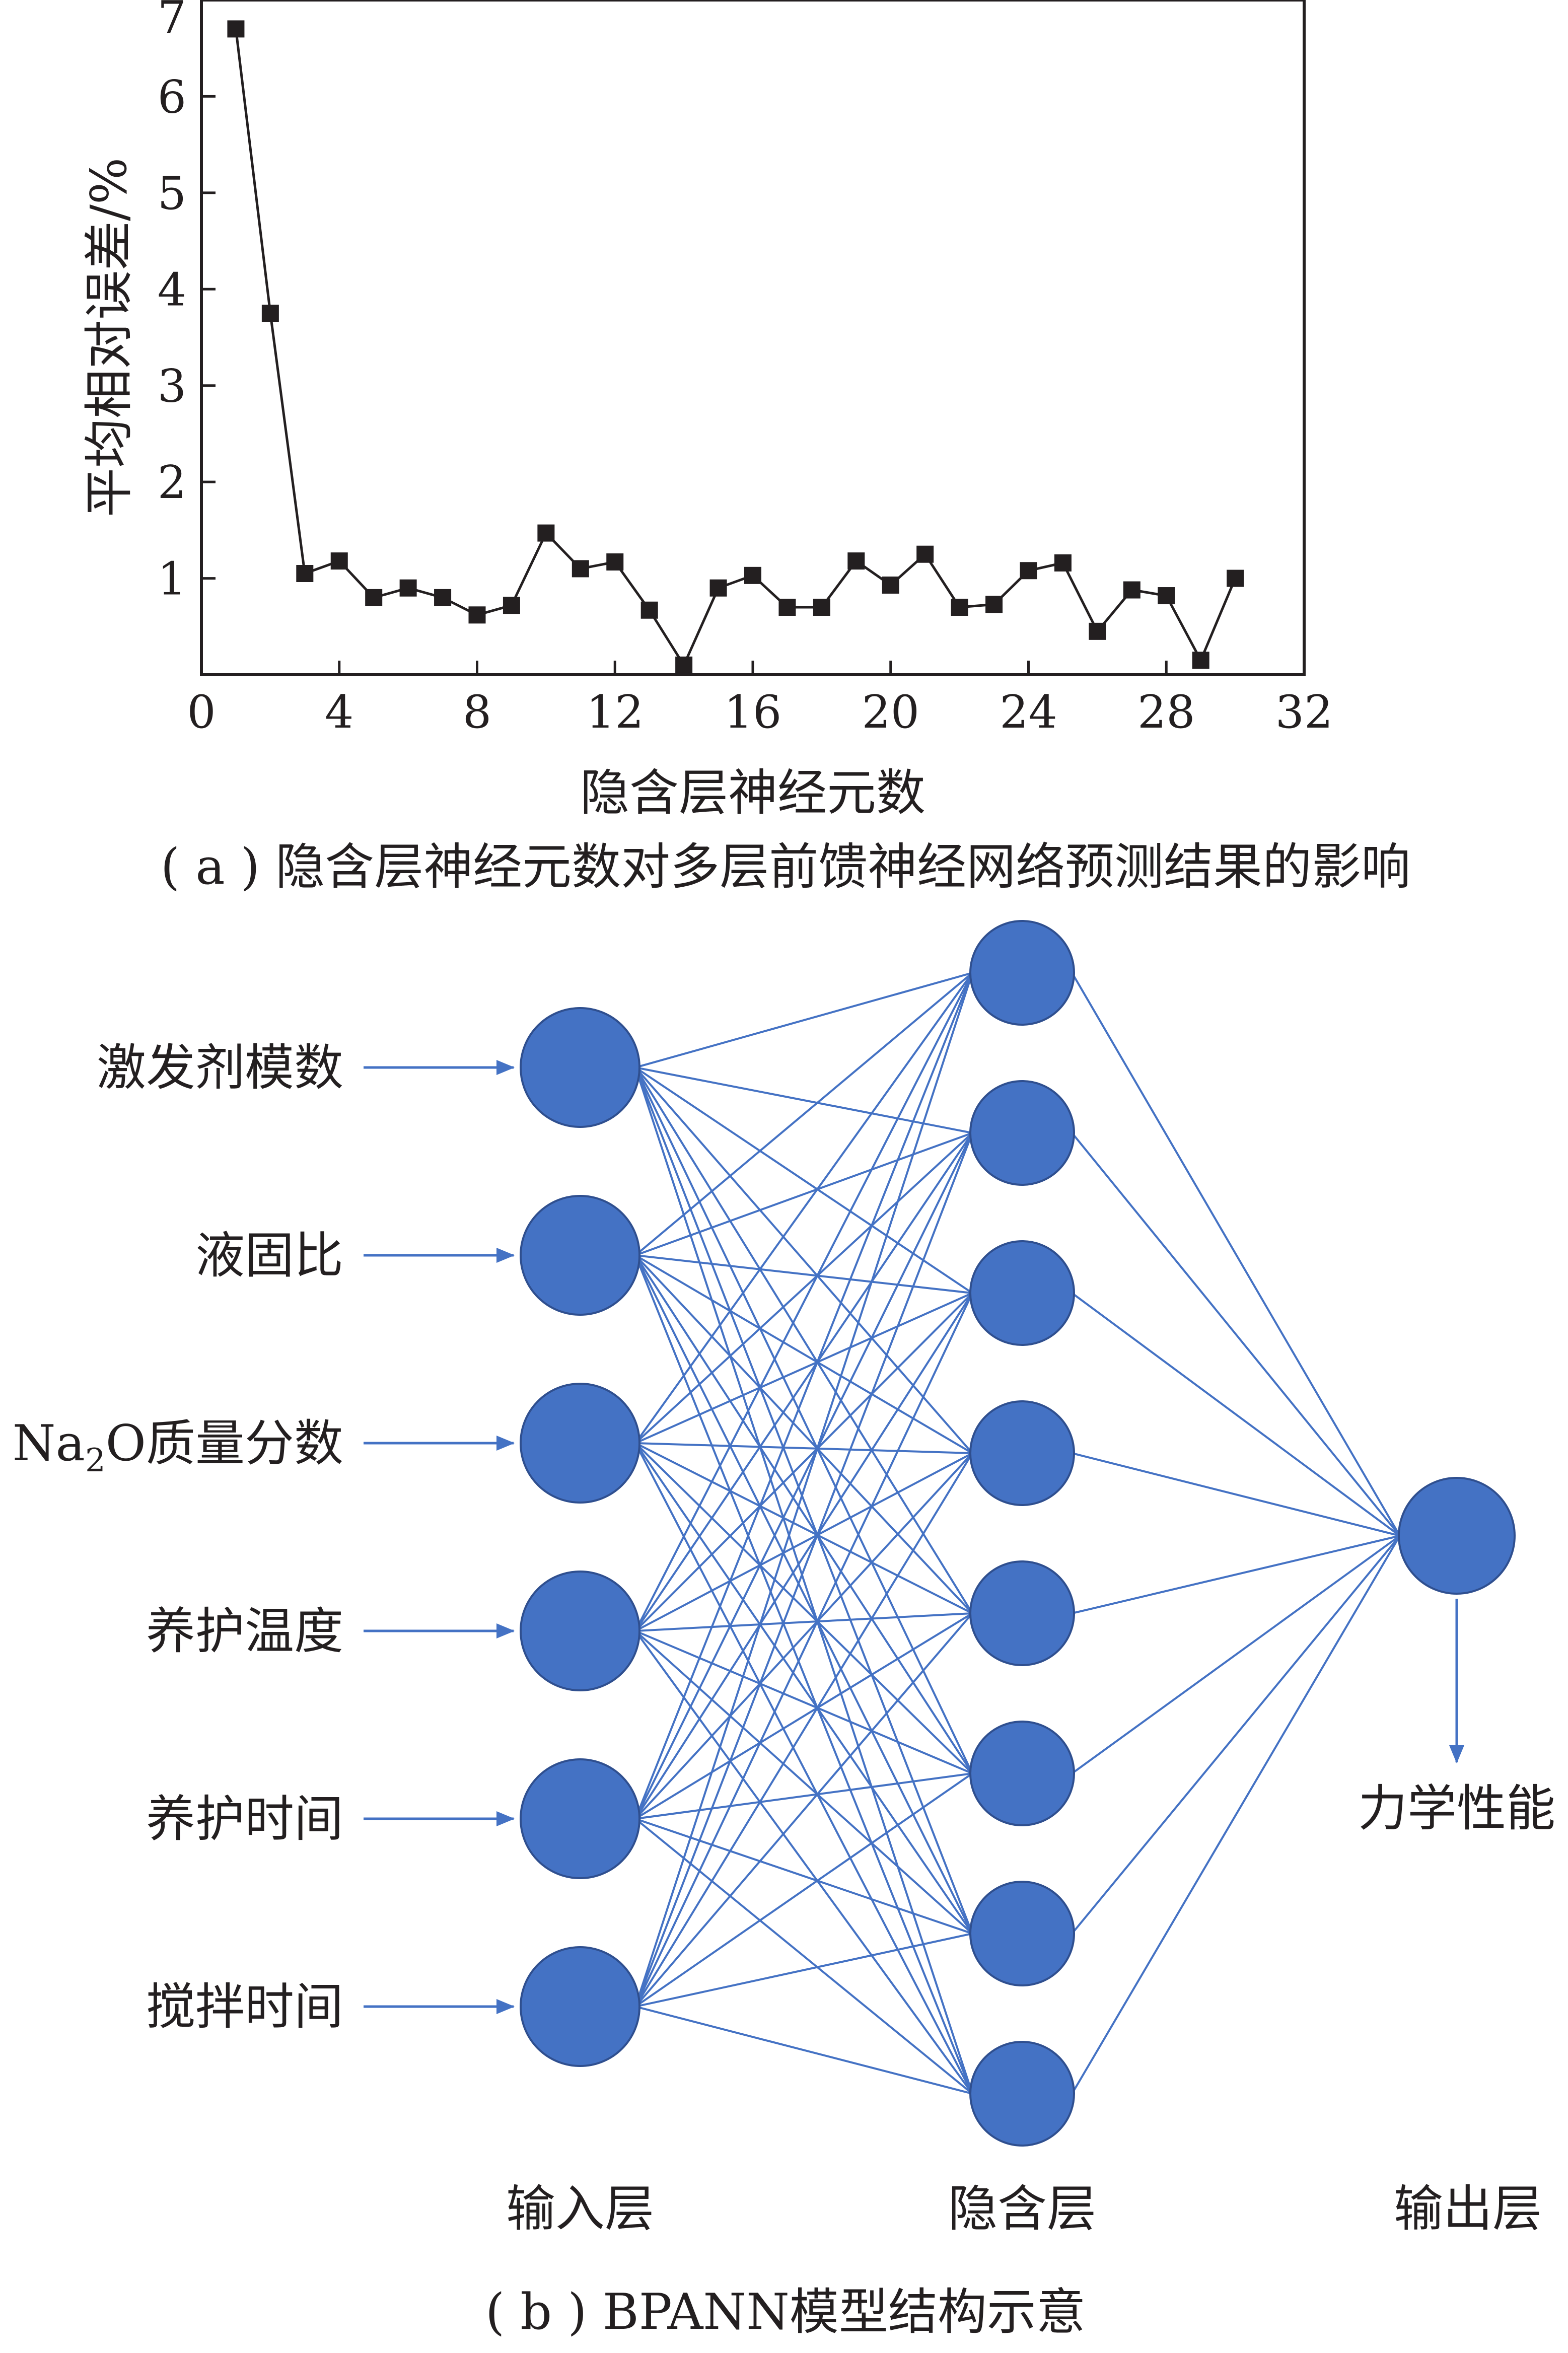 This screenshot has width=1568, height=2353. I want to click on input-feature-text: 养护温度, so click(244, 1631).